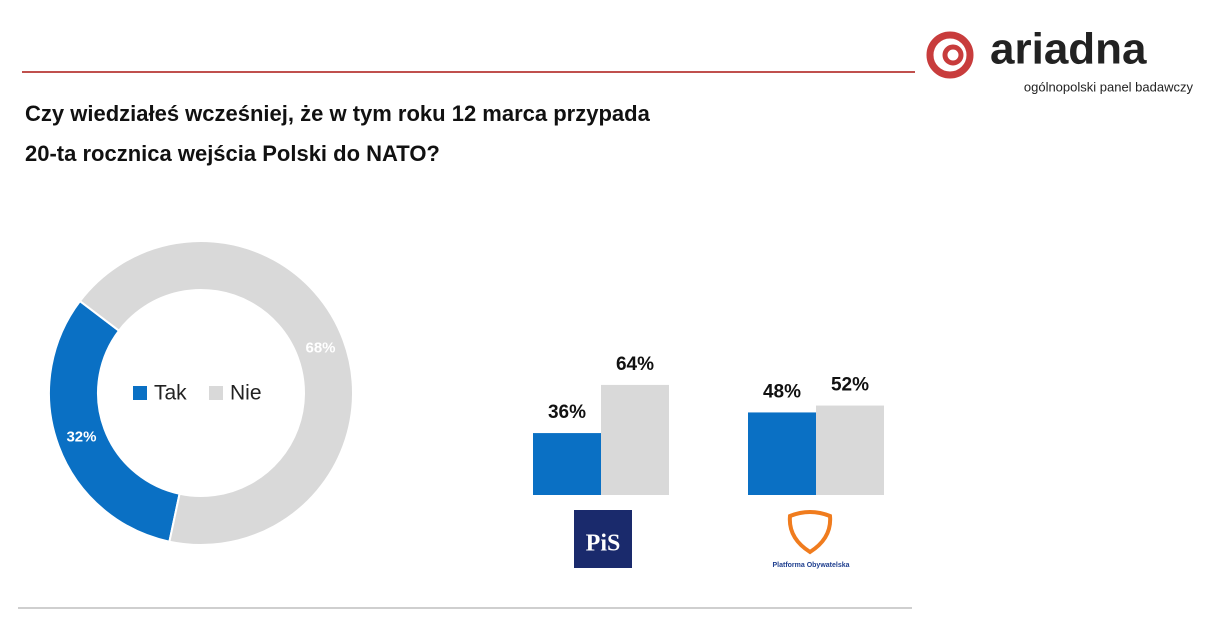 The image size is (1206, 626). I want to click on category-logo-text: Platforma Obywatelska, so click(810, 565).